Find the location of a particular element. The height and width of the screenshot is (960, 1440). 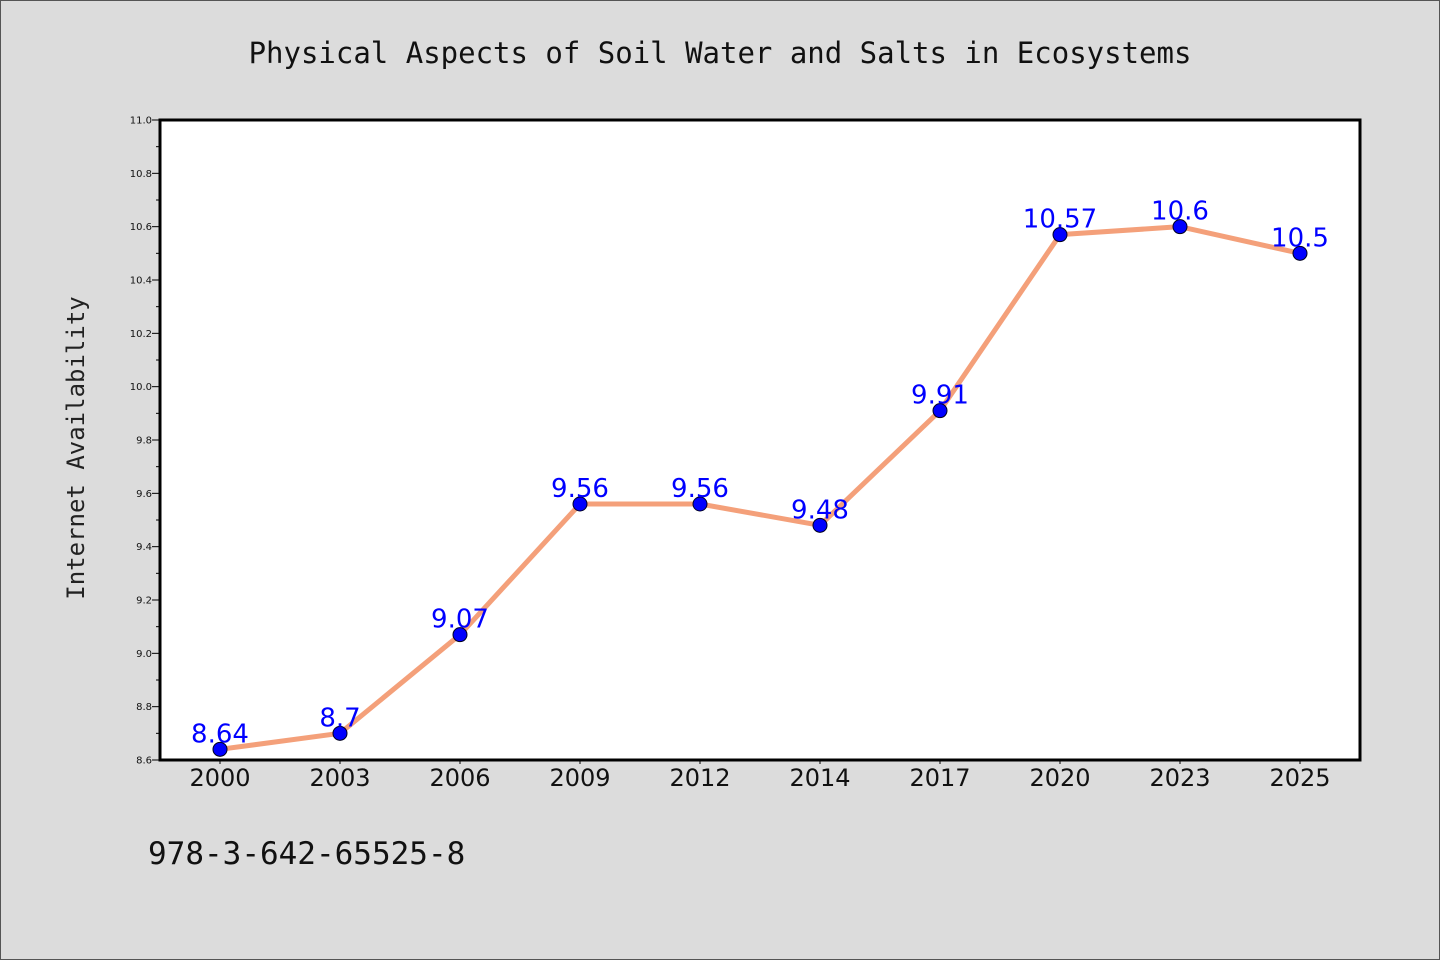

x-axis-ticks: 2000 2003 2006 2009 2012 2014 2017 2020 2023 2025 is located at coordinates (760, 776).